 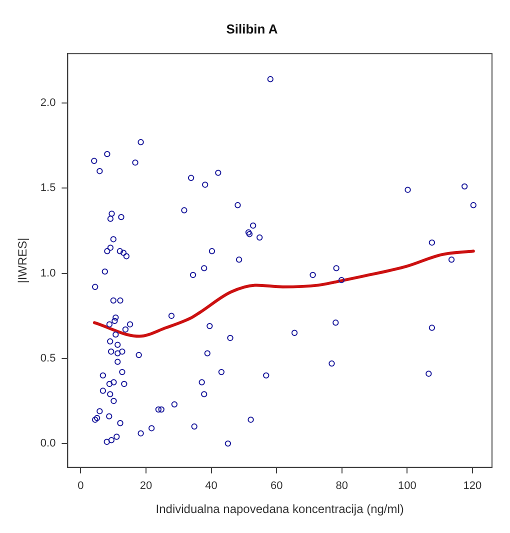 I want to click on y-tick-label: 0.0, so click(x=48, y=444).